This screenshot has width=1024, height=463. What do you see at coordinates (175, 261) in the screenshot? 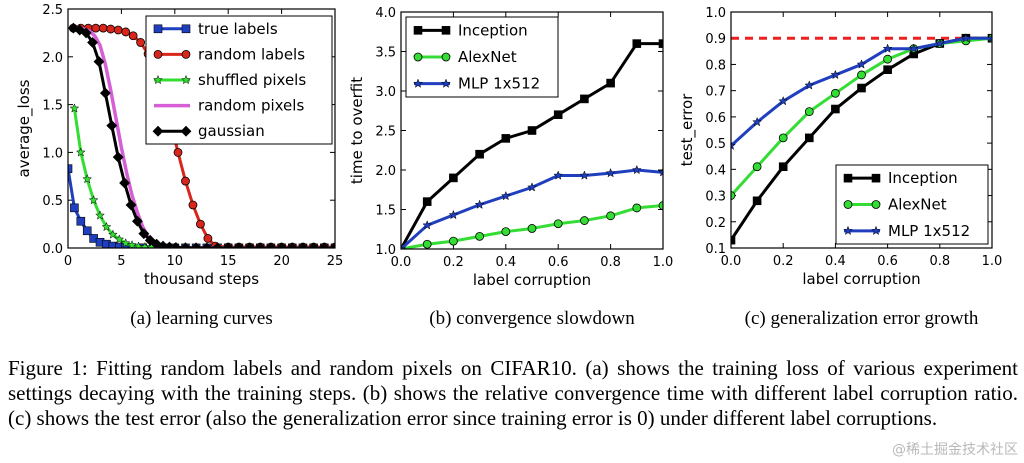
I see `x-tick-label: 10` at bounding box center [175, 261].